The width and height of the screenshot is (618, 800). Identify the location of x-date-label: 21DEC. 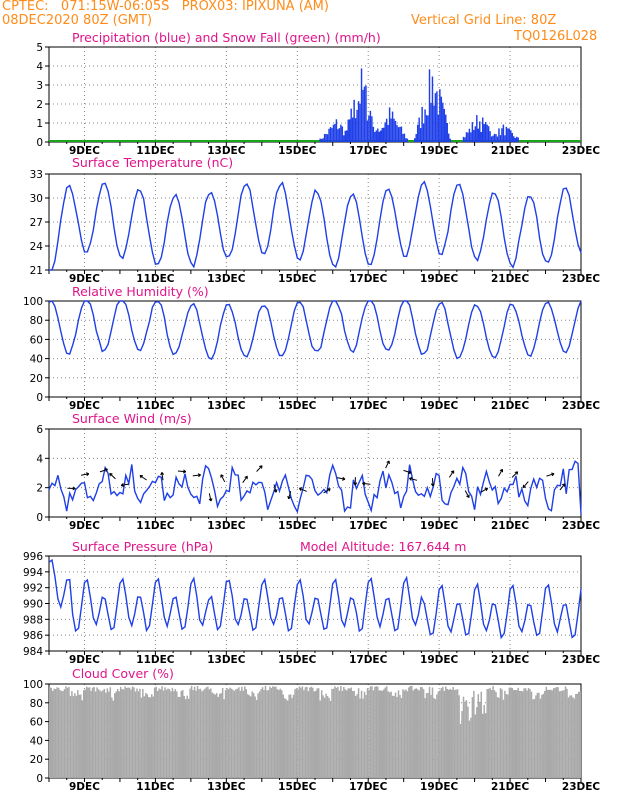
(510, 660).